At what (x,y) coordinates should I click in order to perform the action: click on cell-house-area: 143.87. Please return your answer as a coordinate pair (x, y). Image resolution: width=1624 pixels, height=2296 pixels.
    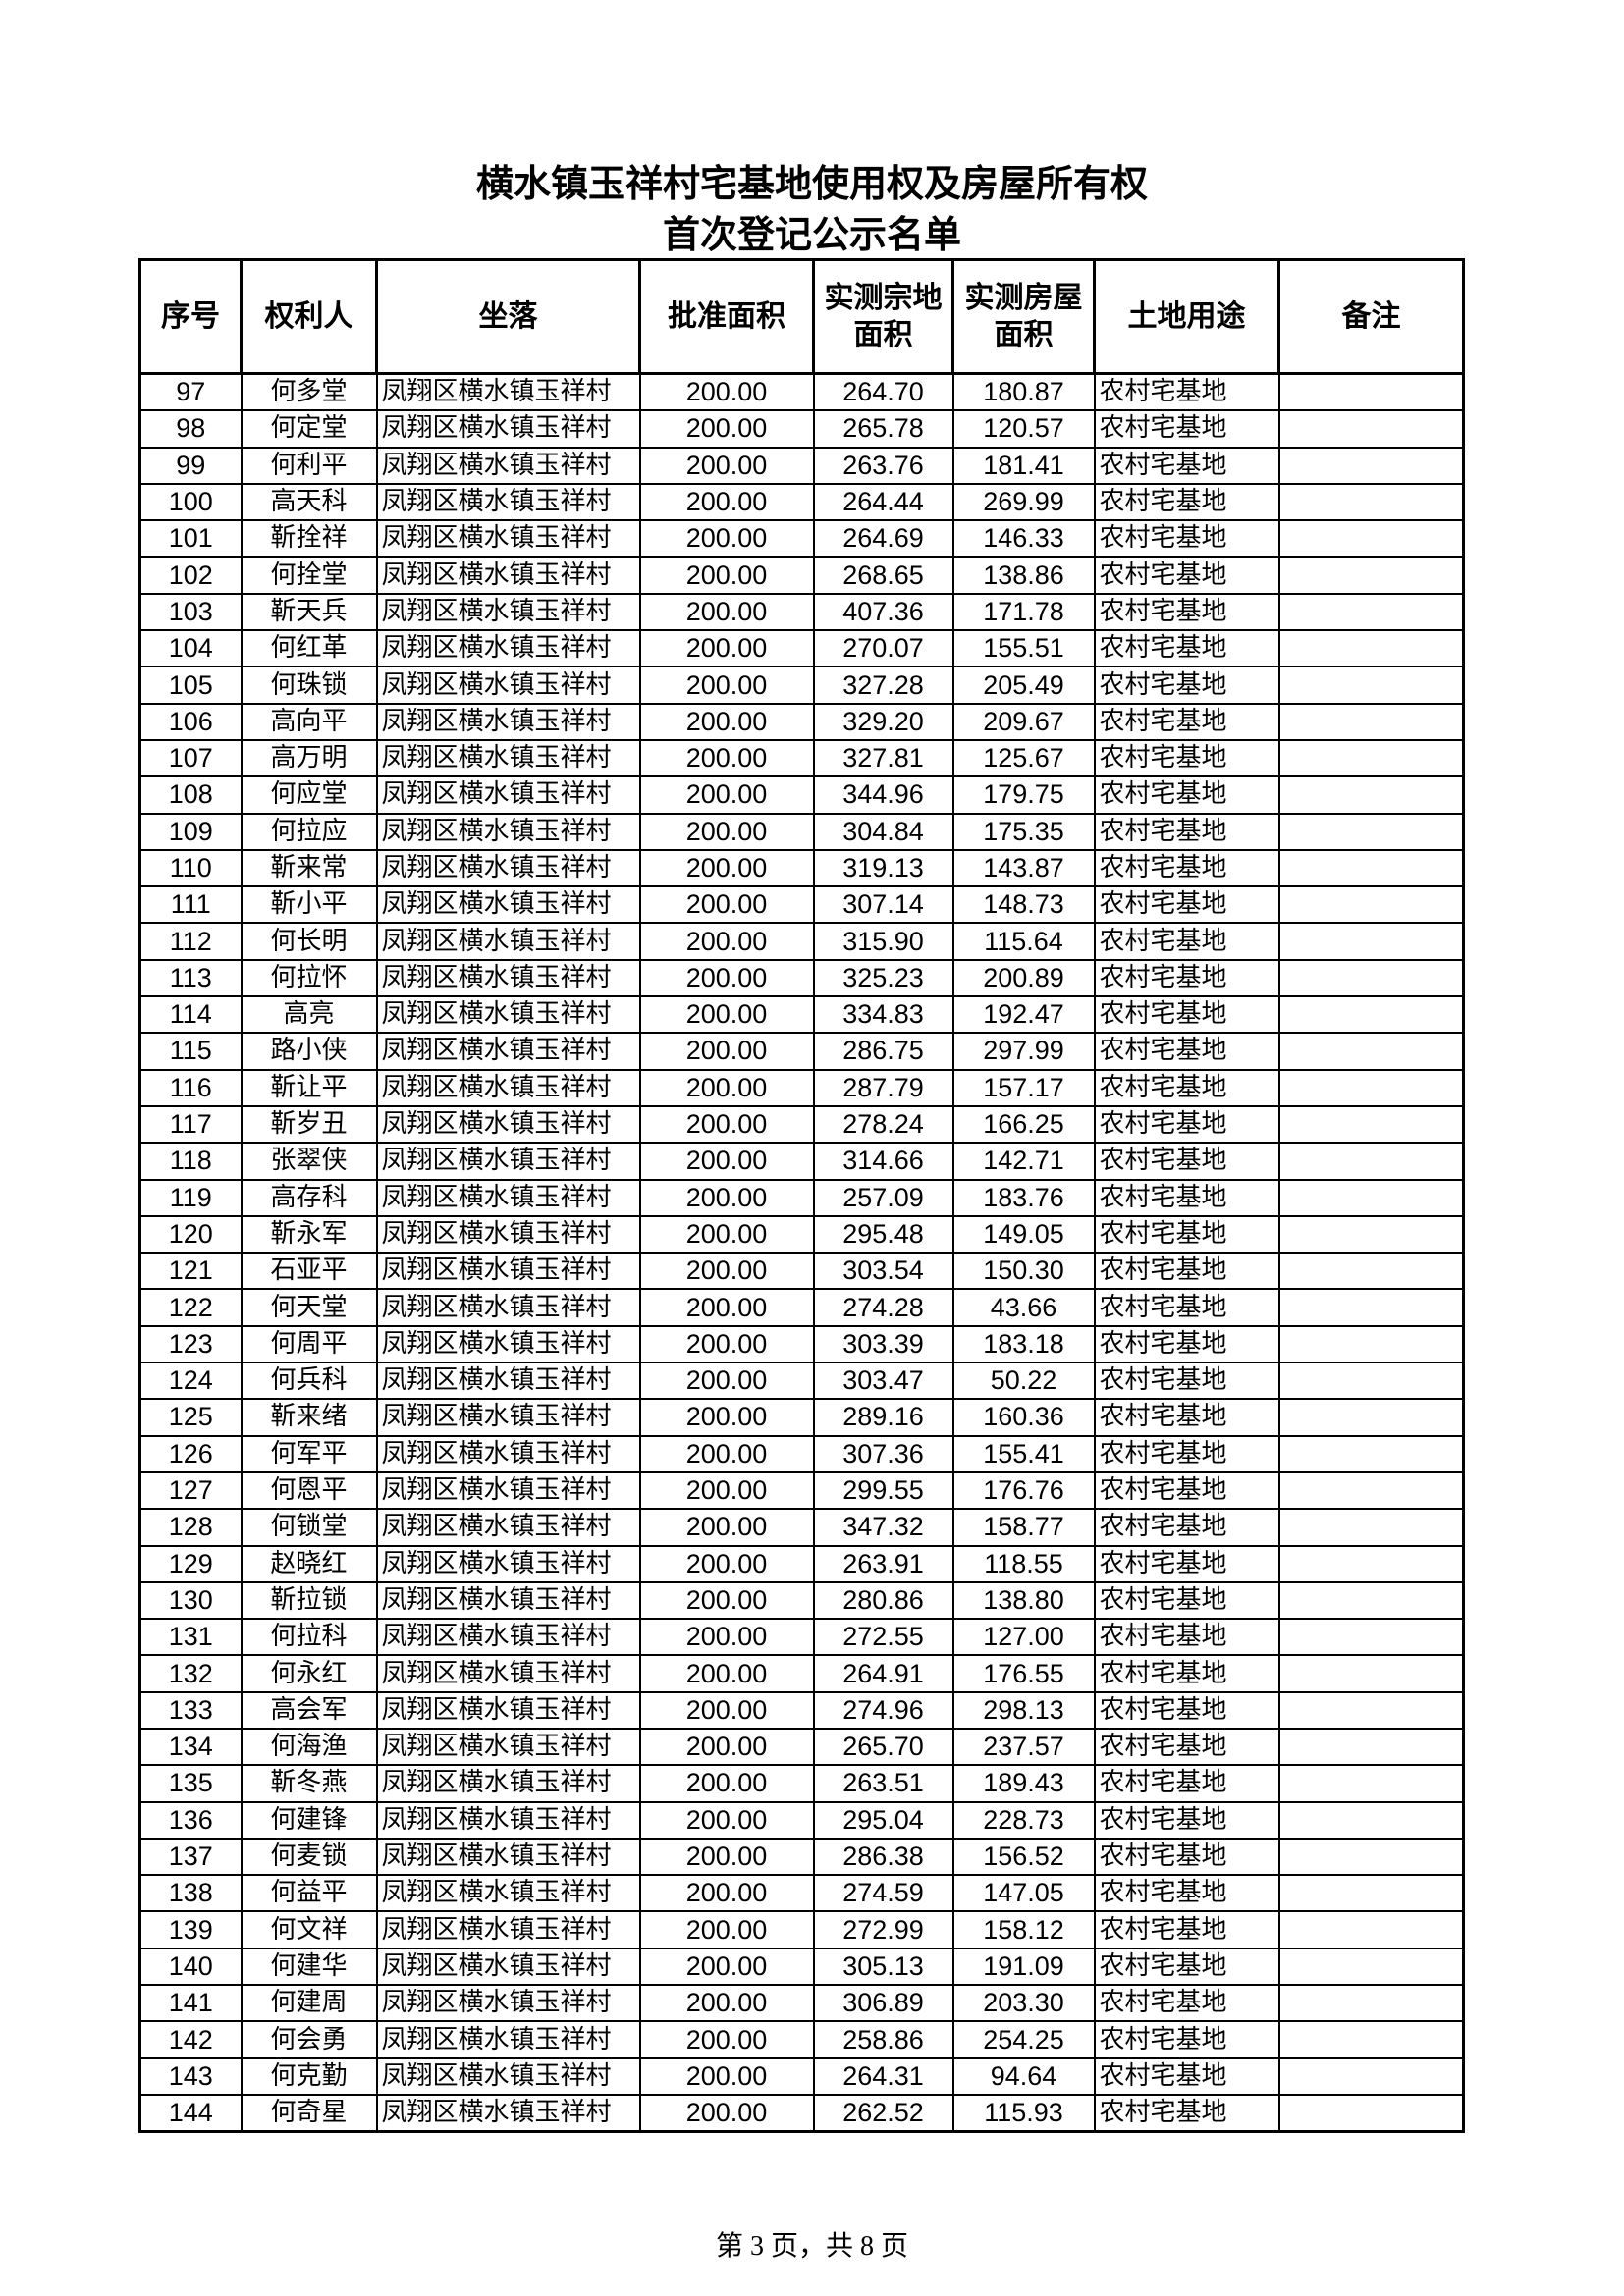
    Looking at the image, I should click on (1023, 868).